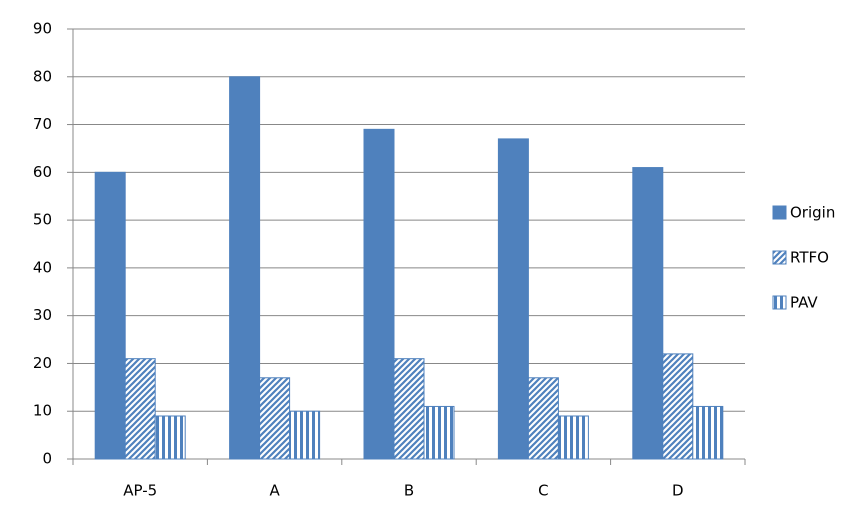 The width and height of the screenshot is (866, 530). What do you see at coordinates (804, 303) in the screenshot?
I see `legend-label: PAV` at bounding box center [804, 303].